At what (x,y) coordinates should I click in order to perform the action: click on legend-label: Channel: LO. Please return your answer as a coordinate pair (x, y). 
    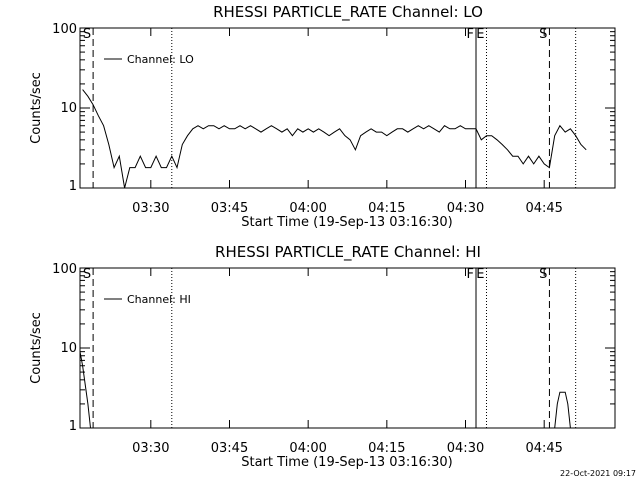
    Looking at the image, I should click on (160, 59).